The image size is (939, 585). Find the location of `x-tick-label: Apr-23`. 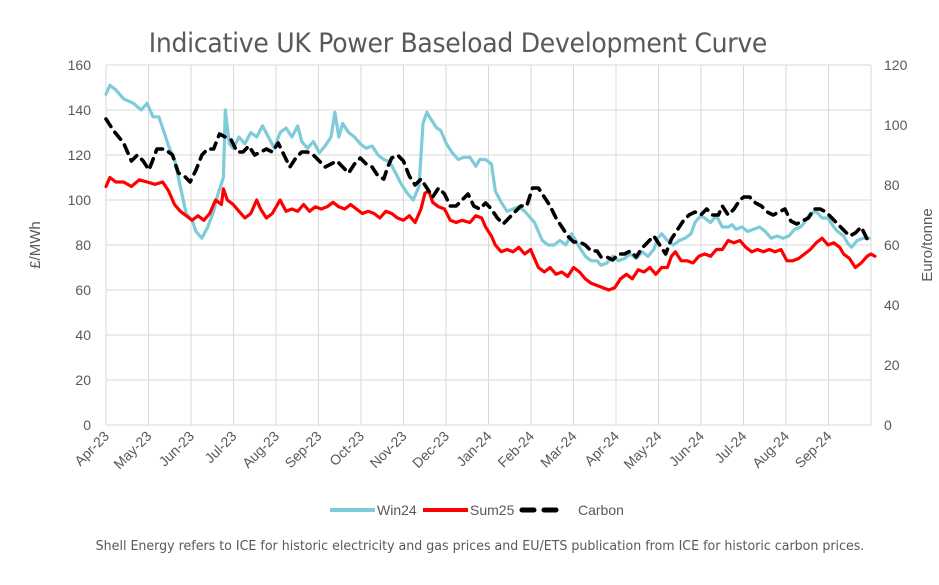

x-tick-label: Apr-23 is located at coordinates (91, 448).